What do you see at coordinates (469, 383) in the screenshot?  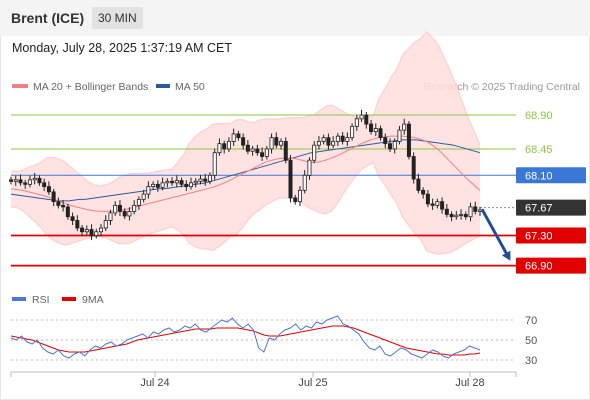 I see `x-tick-label: Jul 28` at bounding box center [469, 383].